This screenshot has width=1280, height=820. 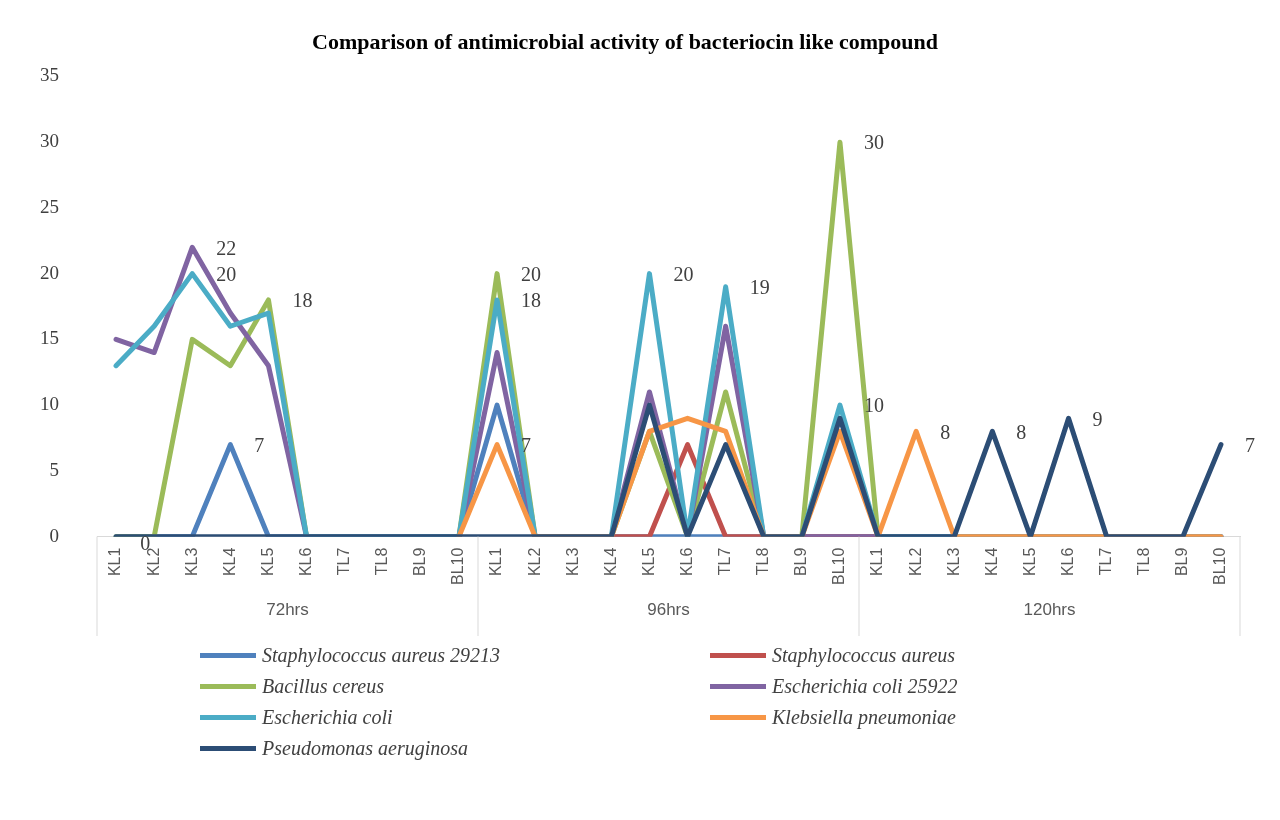 I want to click on text: 96hrs, so click(x=668, y=609).